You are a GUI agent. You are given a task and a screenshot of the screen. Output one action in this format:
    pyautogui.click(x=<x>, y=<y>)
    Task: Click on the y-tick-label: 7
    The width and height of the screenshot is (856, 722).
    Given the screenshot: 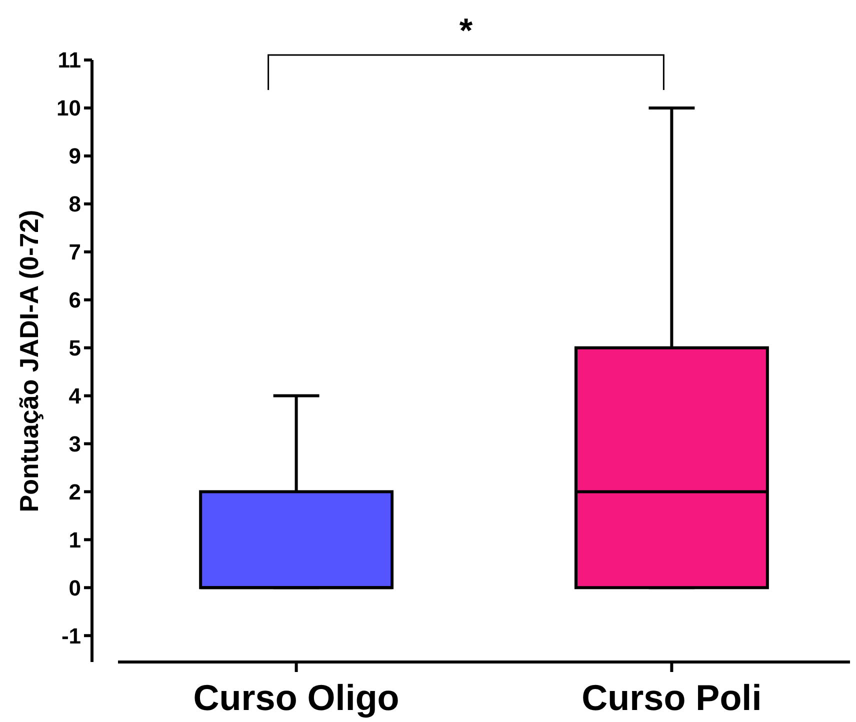 What is the action you would take?
    pyautogui.click(x=74, y=252)
    